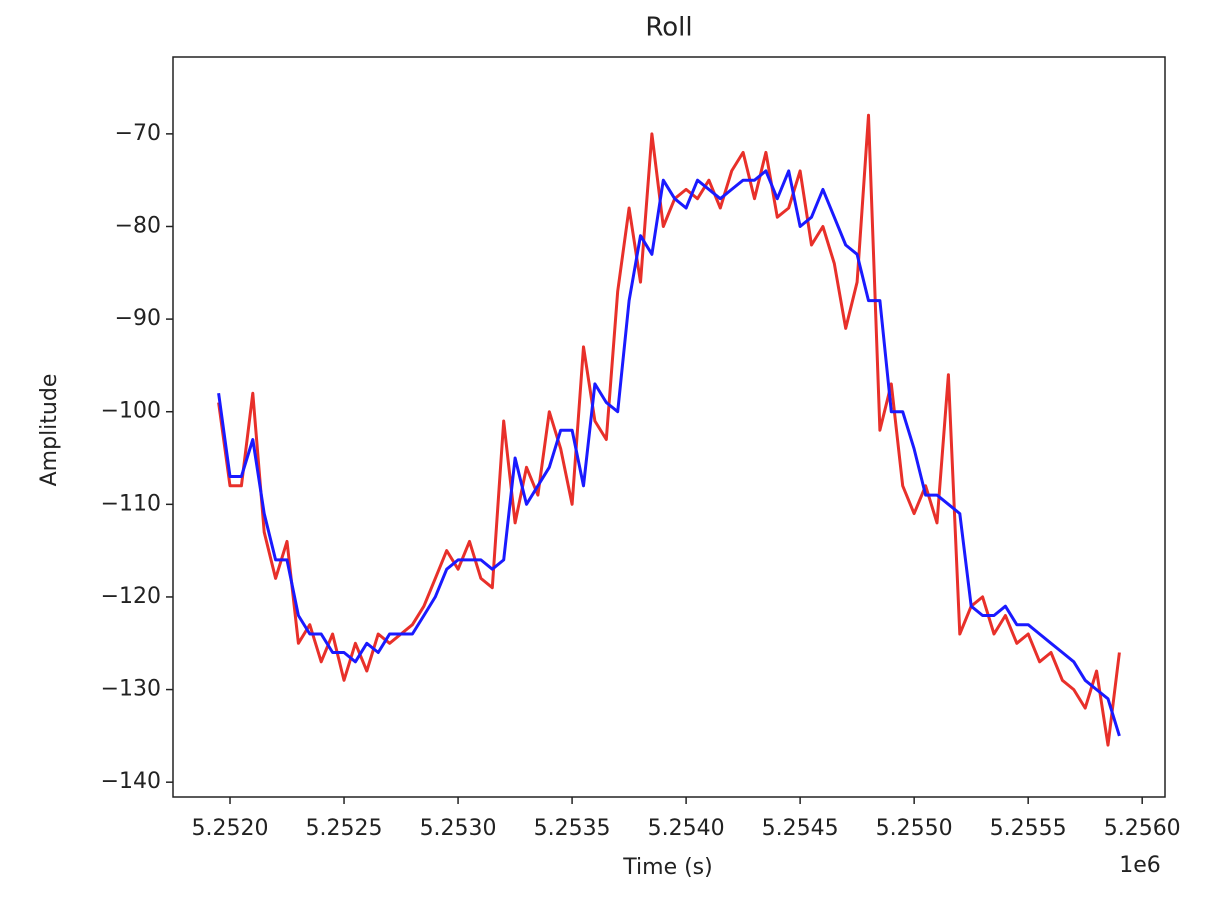  What do you see at coordinates (686, 828) in the screenshot?
I see `x-tick-label: 5.2540` at bounding box center [686, 828].